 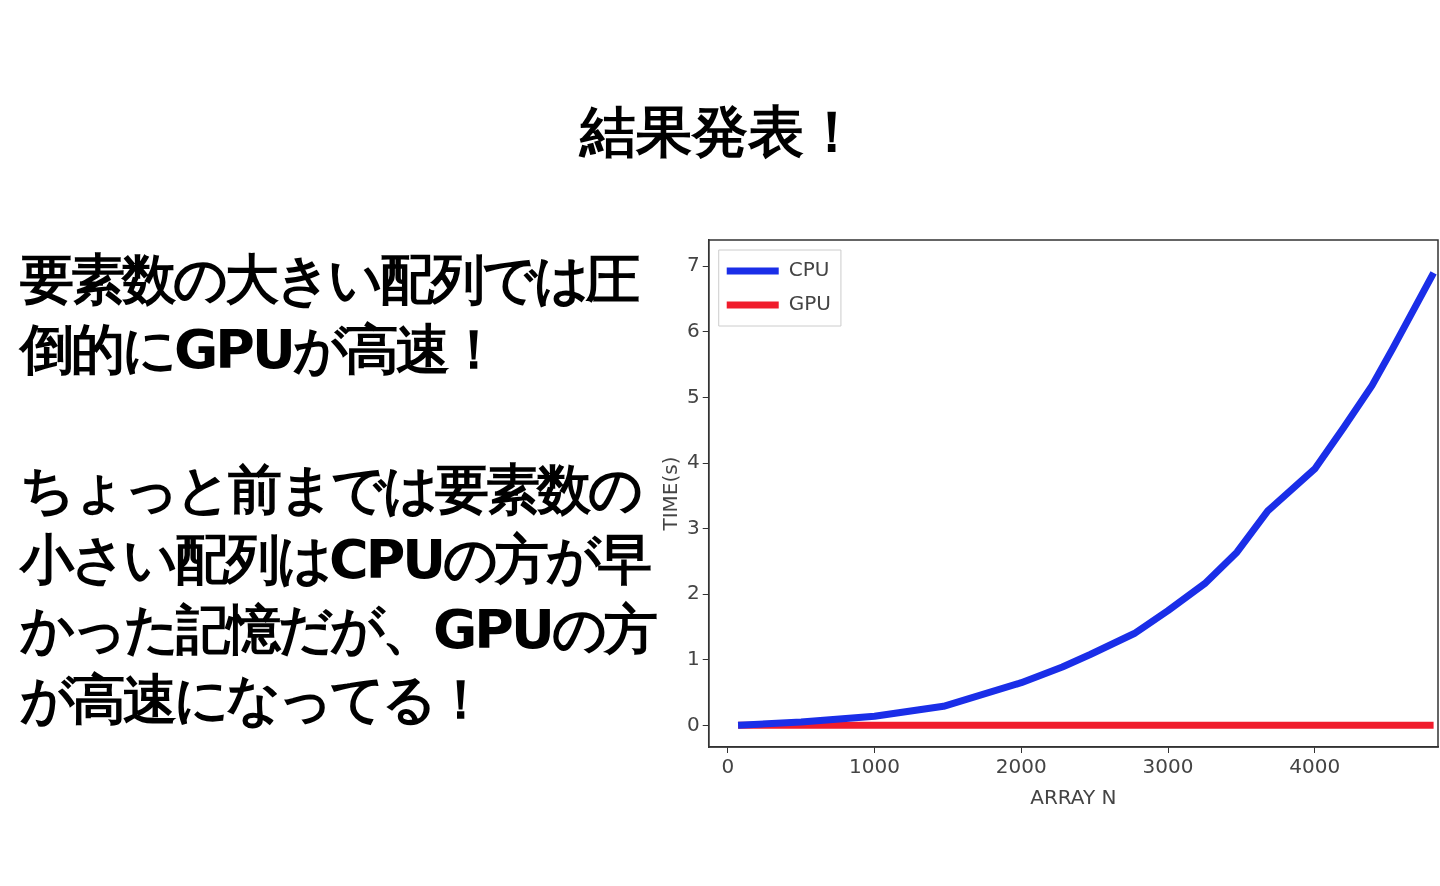 What do you see at coordinates (337, 594) in the screenshot?
I see `text: ちょっと前までは要素数の小さい配列はCPUの方が早かった記憶だが、GPUの方が高速になってる！` at bounding box center [337, 594].